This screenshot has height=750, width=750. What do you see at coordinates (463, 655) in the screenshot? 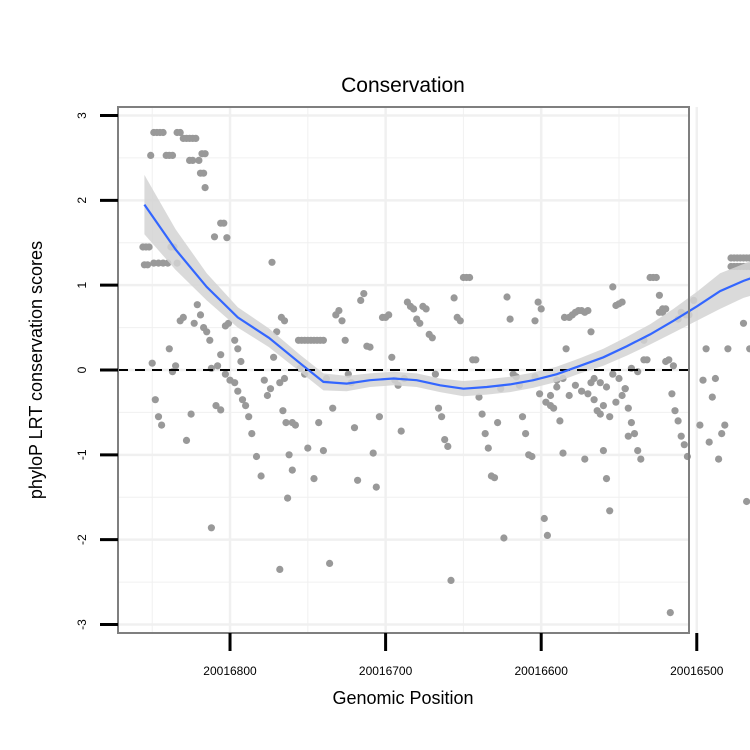
I see `x-axis-ticks: 20016800 20016700 20016600 20016500` at bounding box center [463, 655].